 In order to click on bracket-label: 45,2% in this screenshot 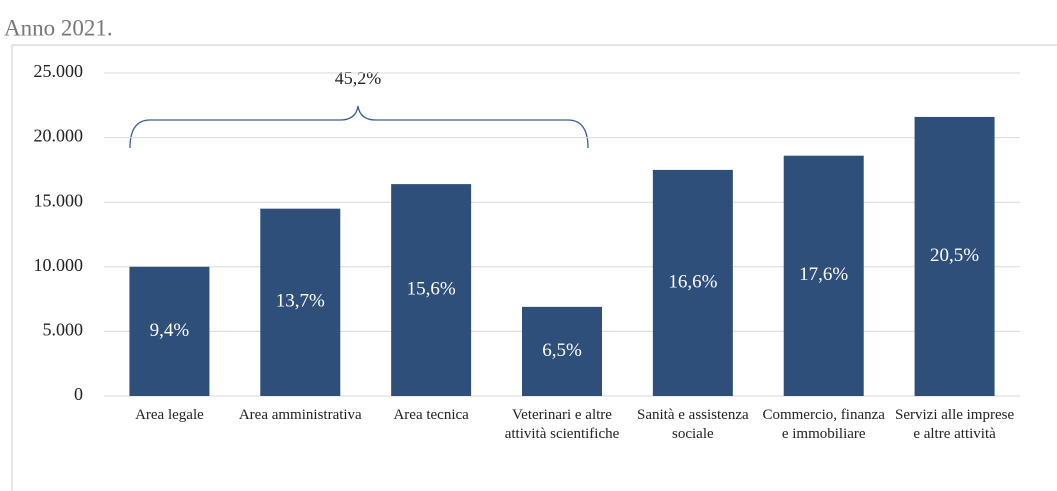, I will do `click(358, 78)`.